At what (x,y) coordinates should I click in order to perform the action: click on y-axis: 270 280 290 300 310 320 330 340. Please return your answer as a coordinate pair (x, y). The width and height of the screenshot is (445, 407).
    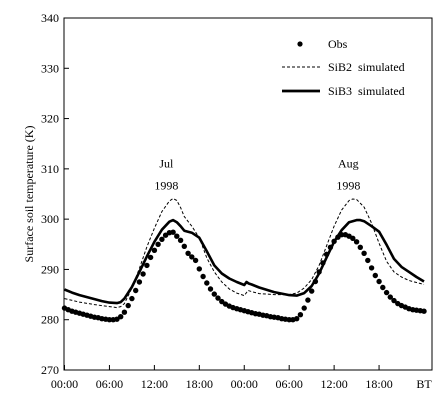
    Looking at the image, I should click on (55, 194).